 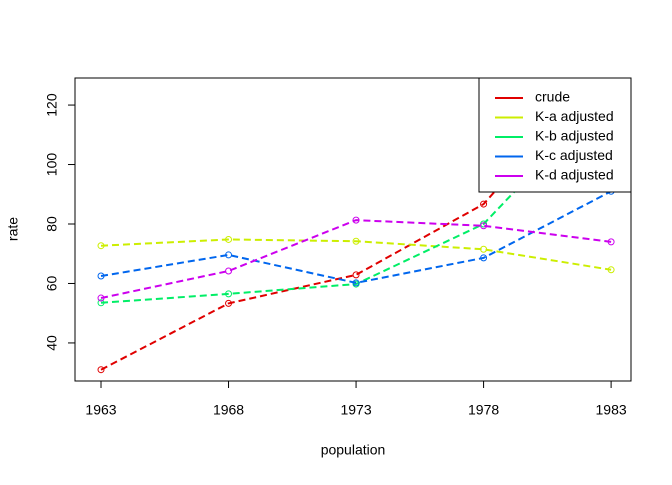 What do you see at coordinates (228, 410) in the screenshot?
I see `x-tick-label: 1968` at bounding box center [228, 410].